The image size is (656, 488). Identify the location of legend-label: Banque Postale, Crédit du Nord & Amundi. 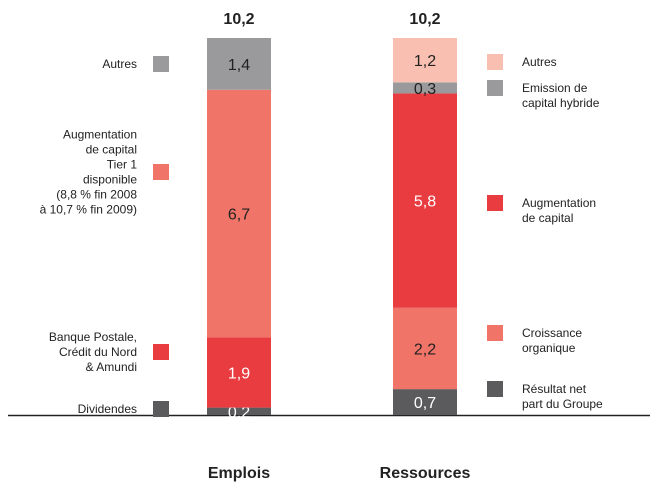
(93, 352).